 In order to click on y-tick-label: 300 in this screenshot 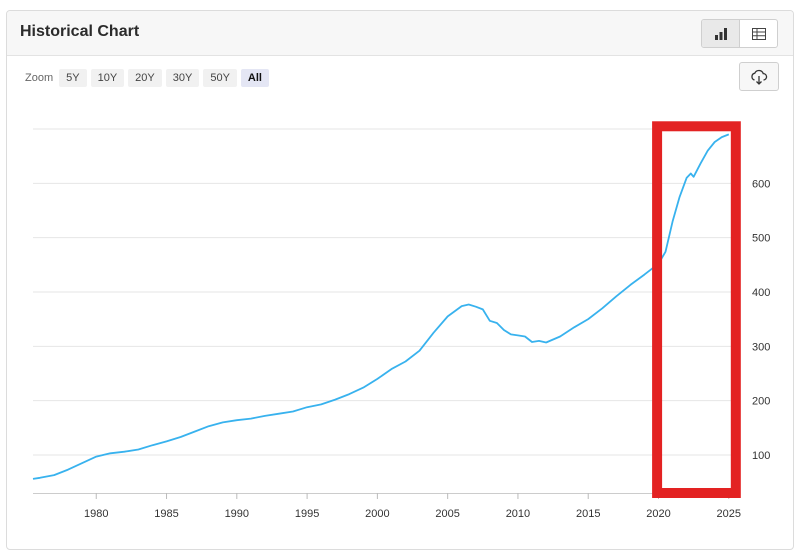, I will do `click(761, 347)`.